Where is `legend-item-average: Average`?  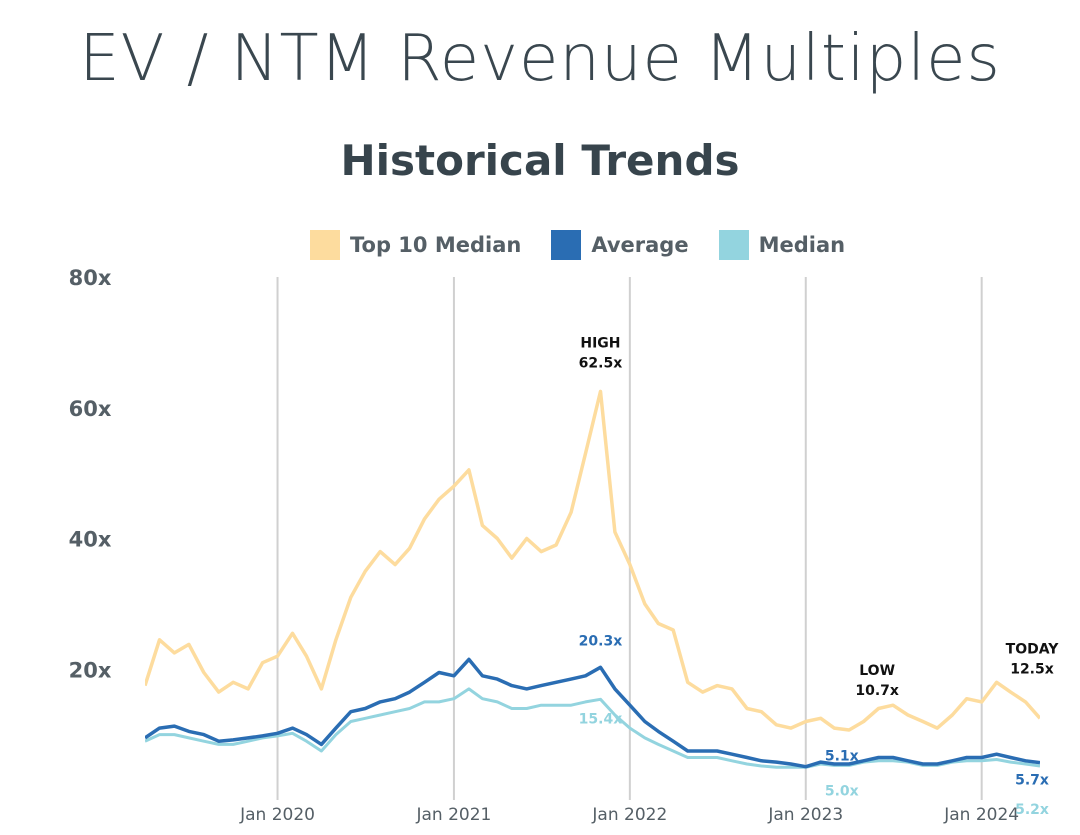
legend-item-average: Average is located at coordinates (620, 245).